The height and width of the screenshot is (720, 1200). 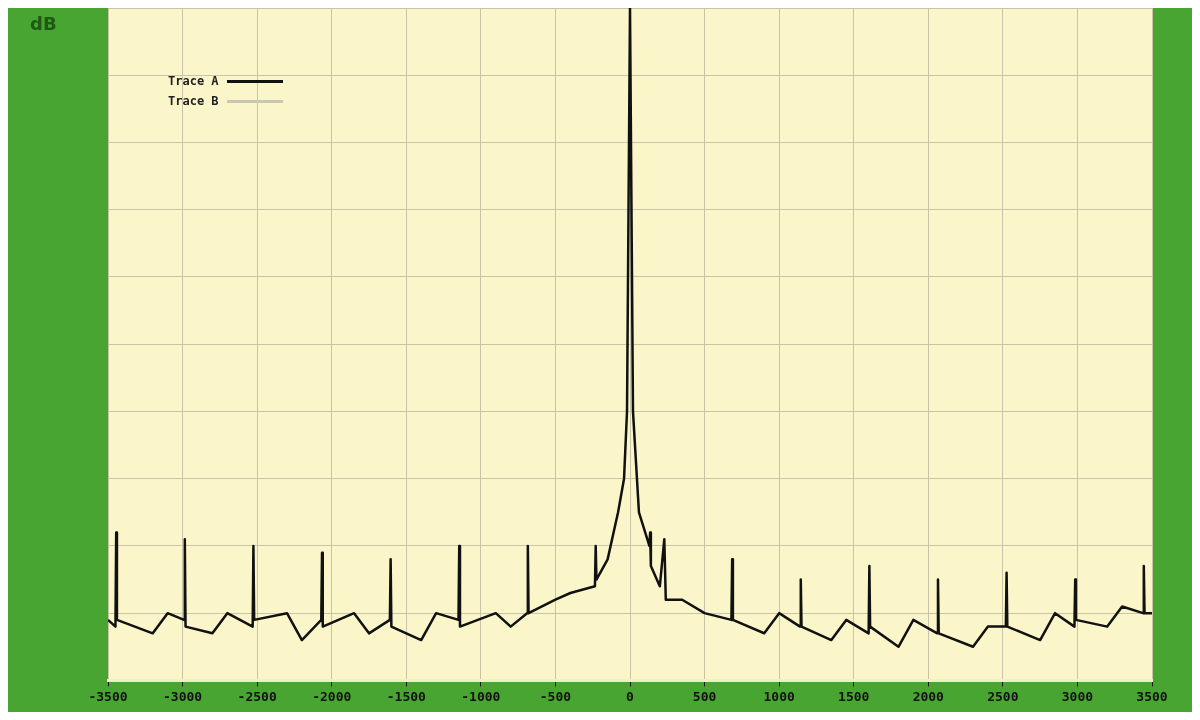 I want to click on x-tick-label: 1000, so click(x=779, y=696).